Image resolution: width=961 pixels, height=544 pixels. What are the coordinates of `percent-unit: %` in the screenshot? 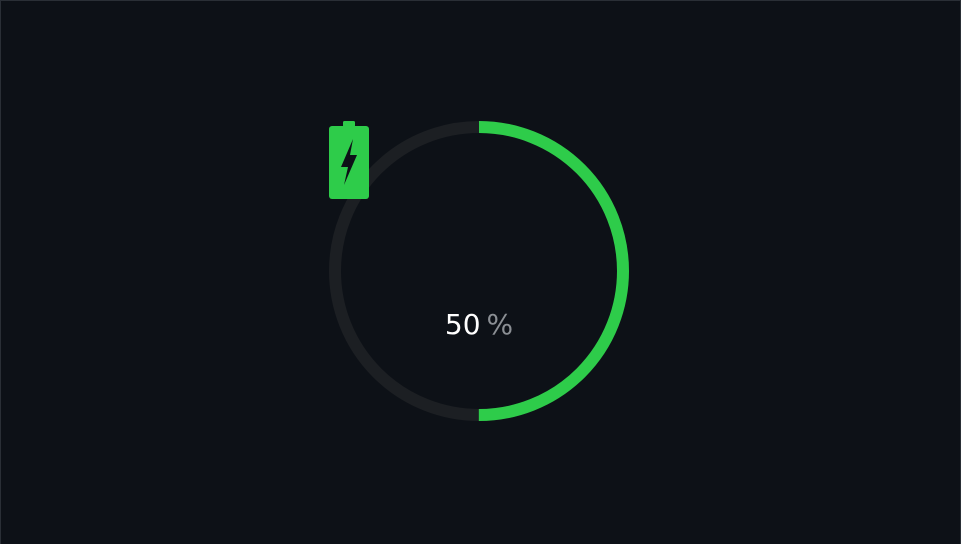 It's located at (500, 324).